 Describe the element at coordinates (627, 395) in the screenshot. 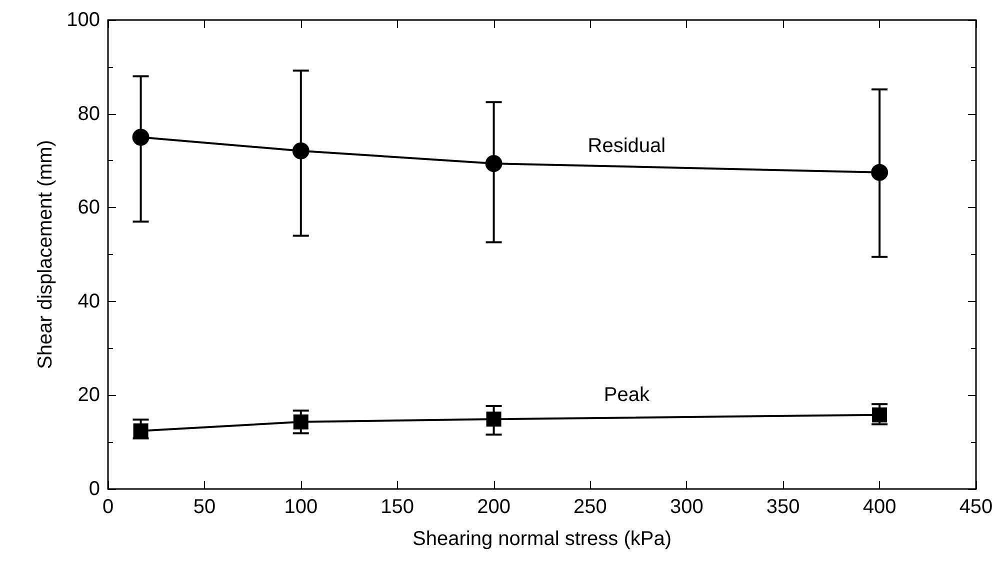

I see `series-label: Peak` at that location.